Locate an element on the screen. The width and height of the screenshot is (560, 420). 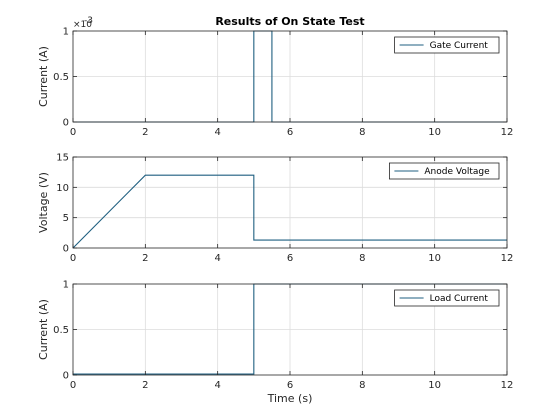
legend-label: Load Current is located at coordinates (459, 299).